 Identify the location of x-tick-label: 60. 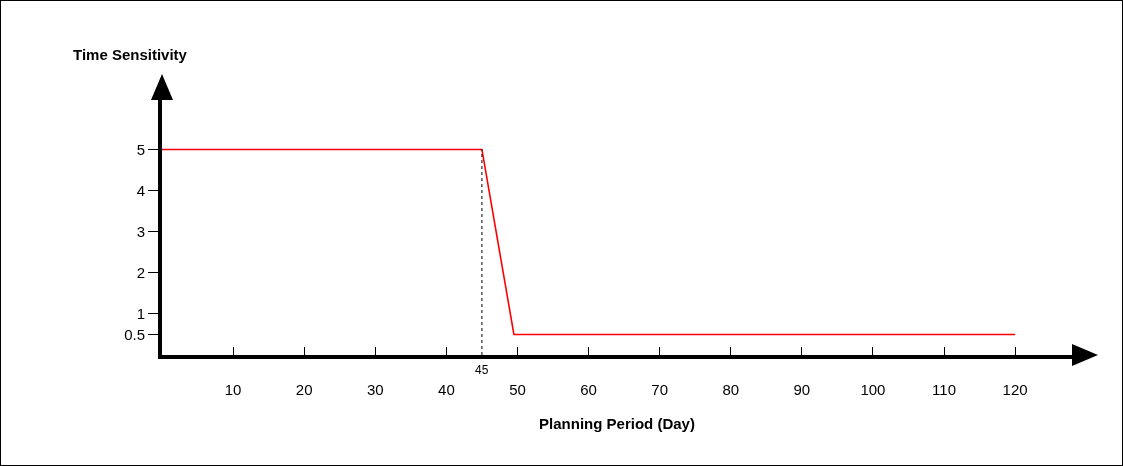
(588, 389).